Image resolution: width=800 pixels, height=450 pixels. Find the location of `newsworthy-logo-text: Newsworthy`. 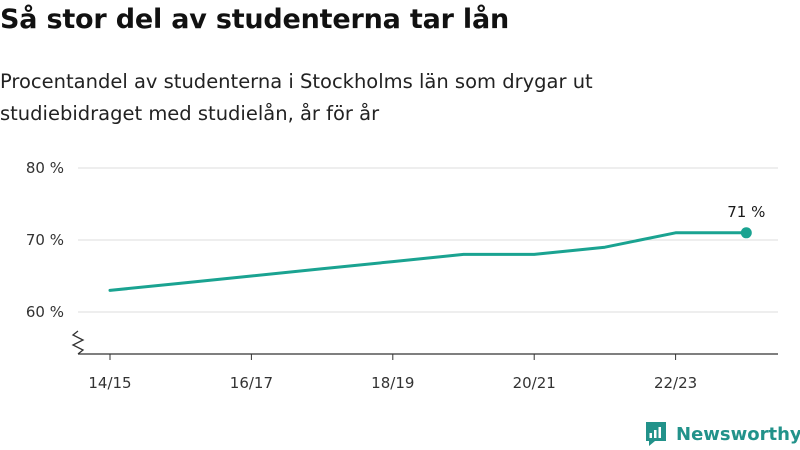

newsworthy-logo-text: Newsworthy is located at coordinates (738, 434).